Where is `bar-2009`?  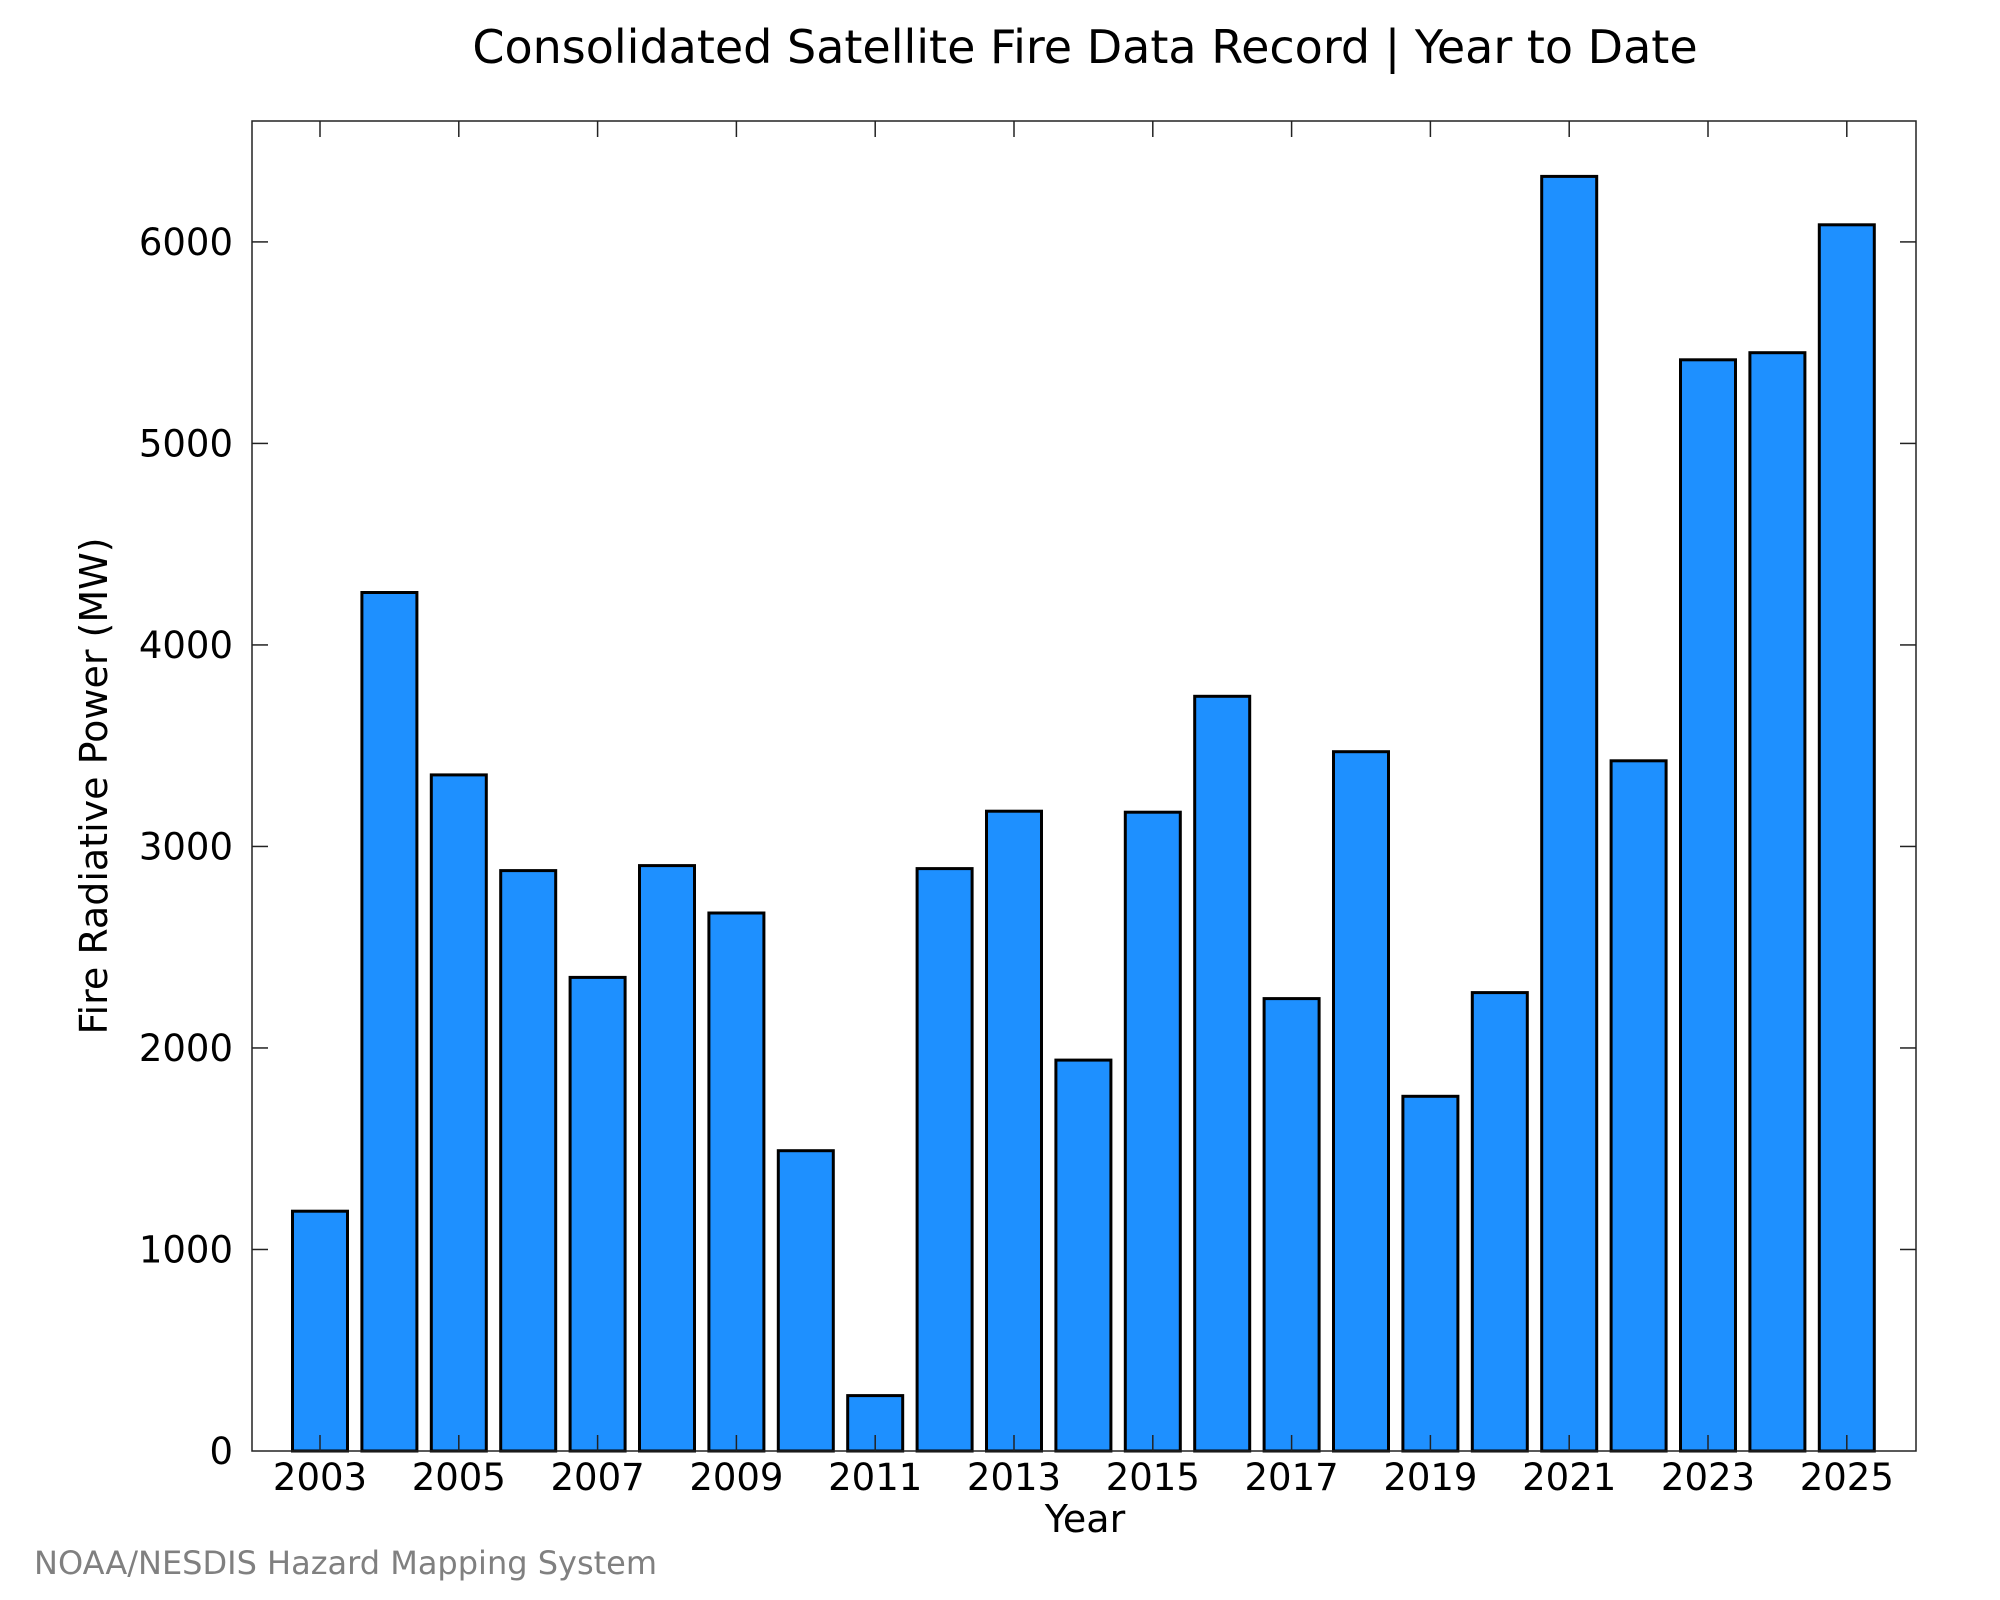 bar-2009 is located at coordinates (736, 1182).